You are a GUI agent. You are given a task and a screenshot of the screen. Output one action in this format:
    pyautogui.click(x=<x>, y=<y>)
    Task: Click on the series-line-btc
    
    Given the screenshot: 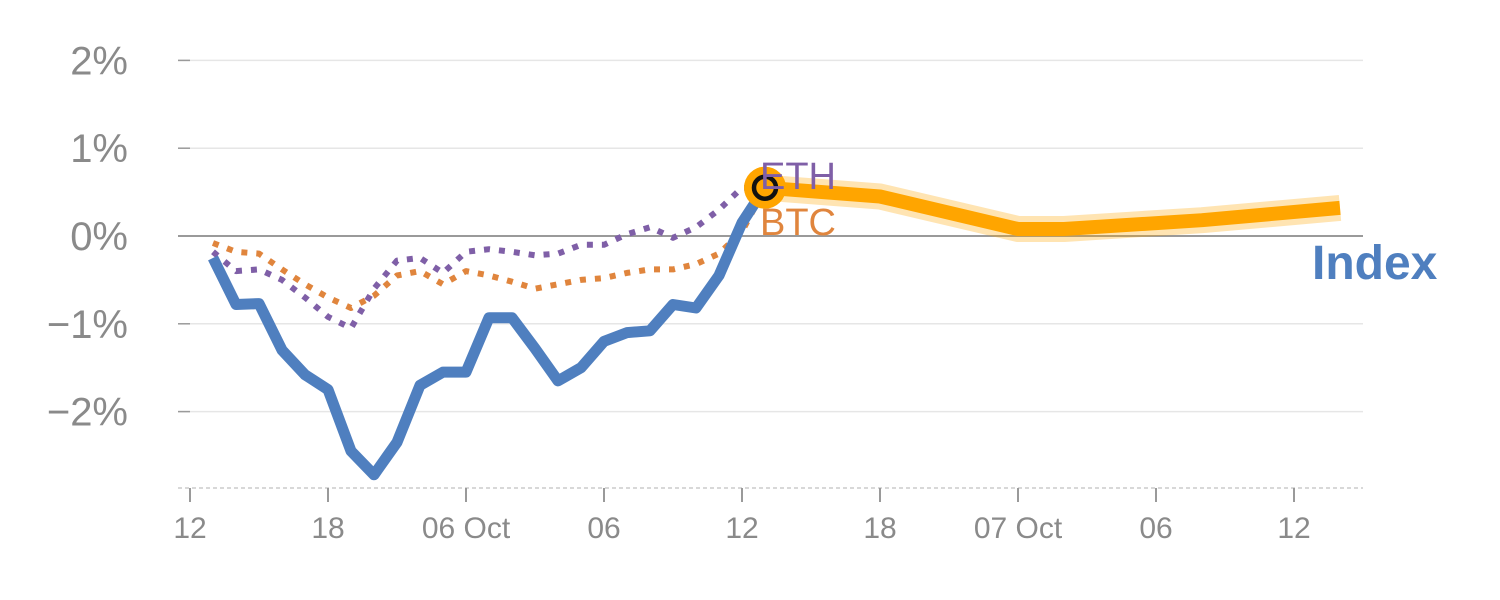 What is the action you would take?
    pyautogui.click(x=489, y=248)
    